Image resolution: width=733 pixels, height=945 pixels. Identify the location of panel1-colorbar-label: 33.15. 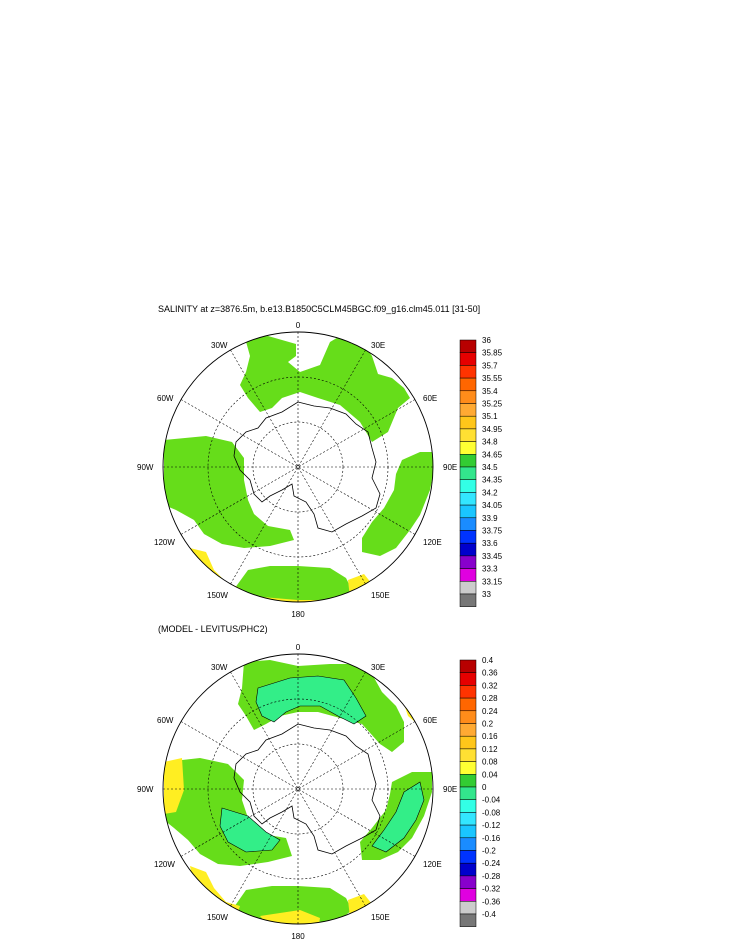
(492, 581).